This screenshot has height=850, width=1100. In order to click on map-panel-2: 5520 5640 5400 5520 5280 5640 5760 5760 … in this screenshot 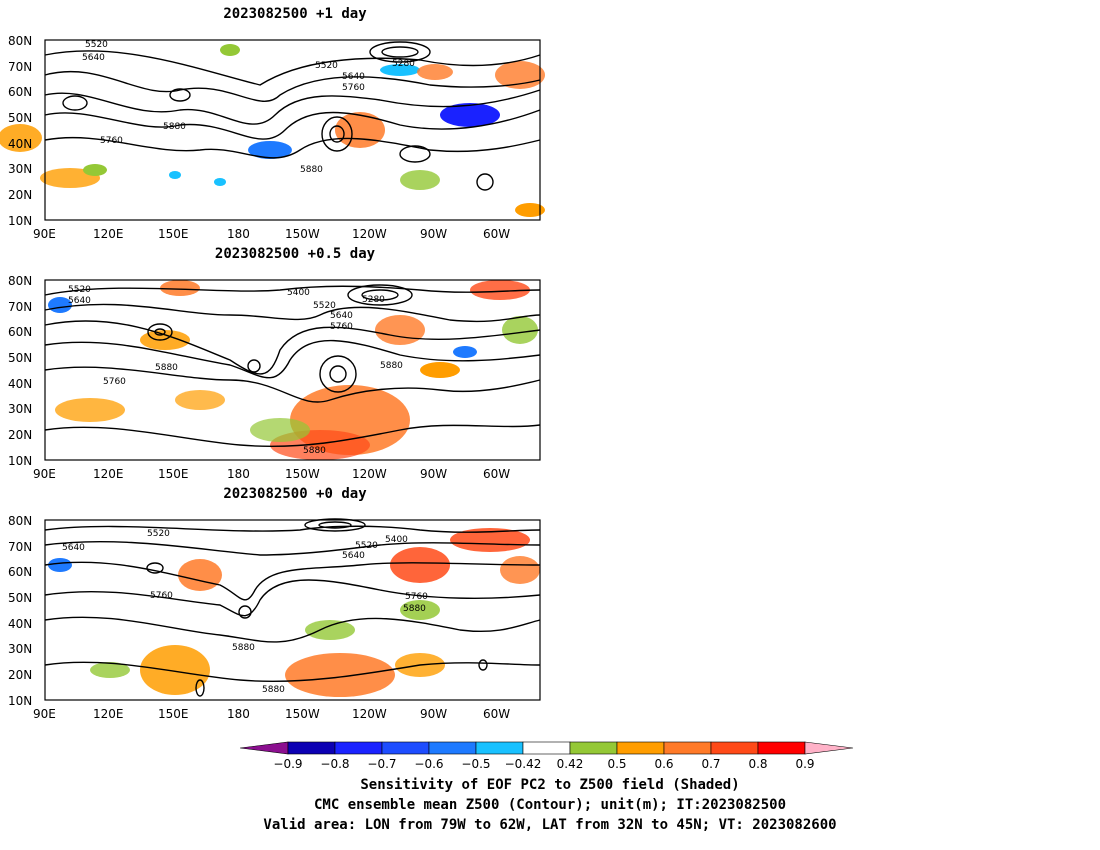, I will do `click(274, 377)`.